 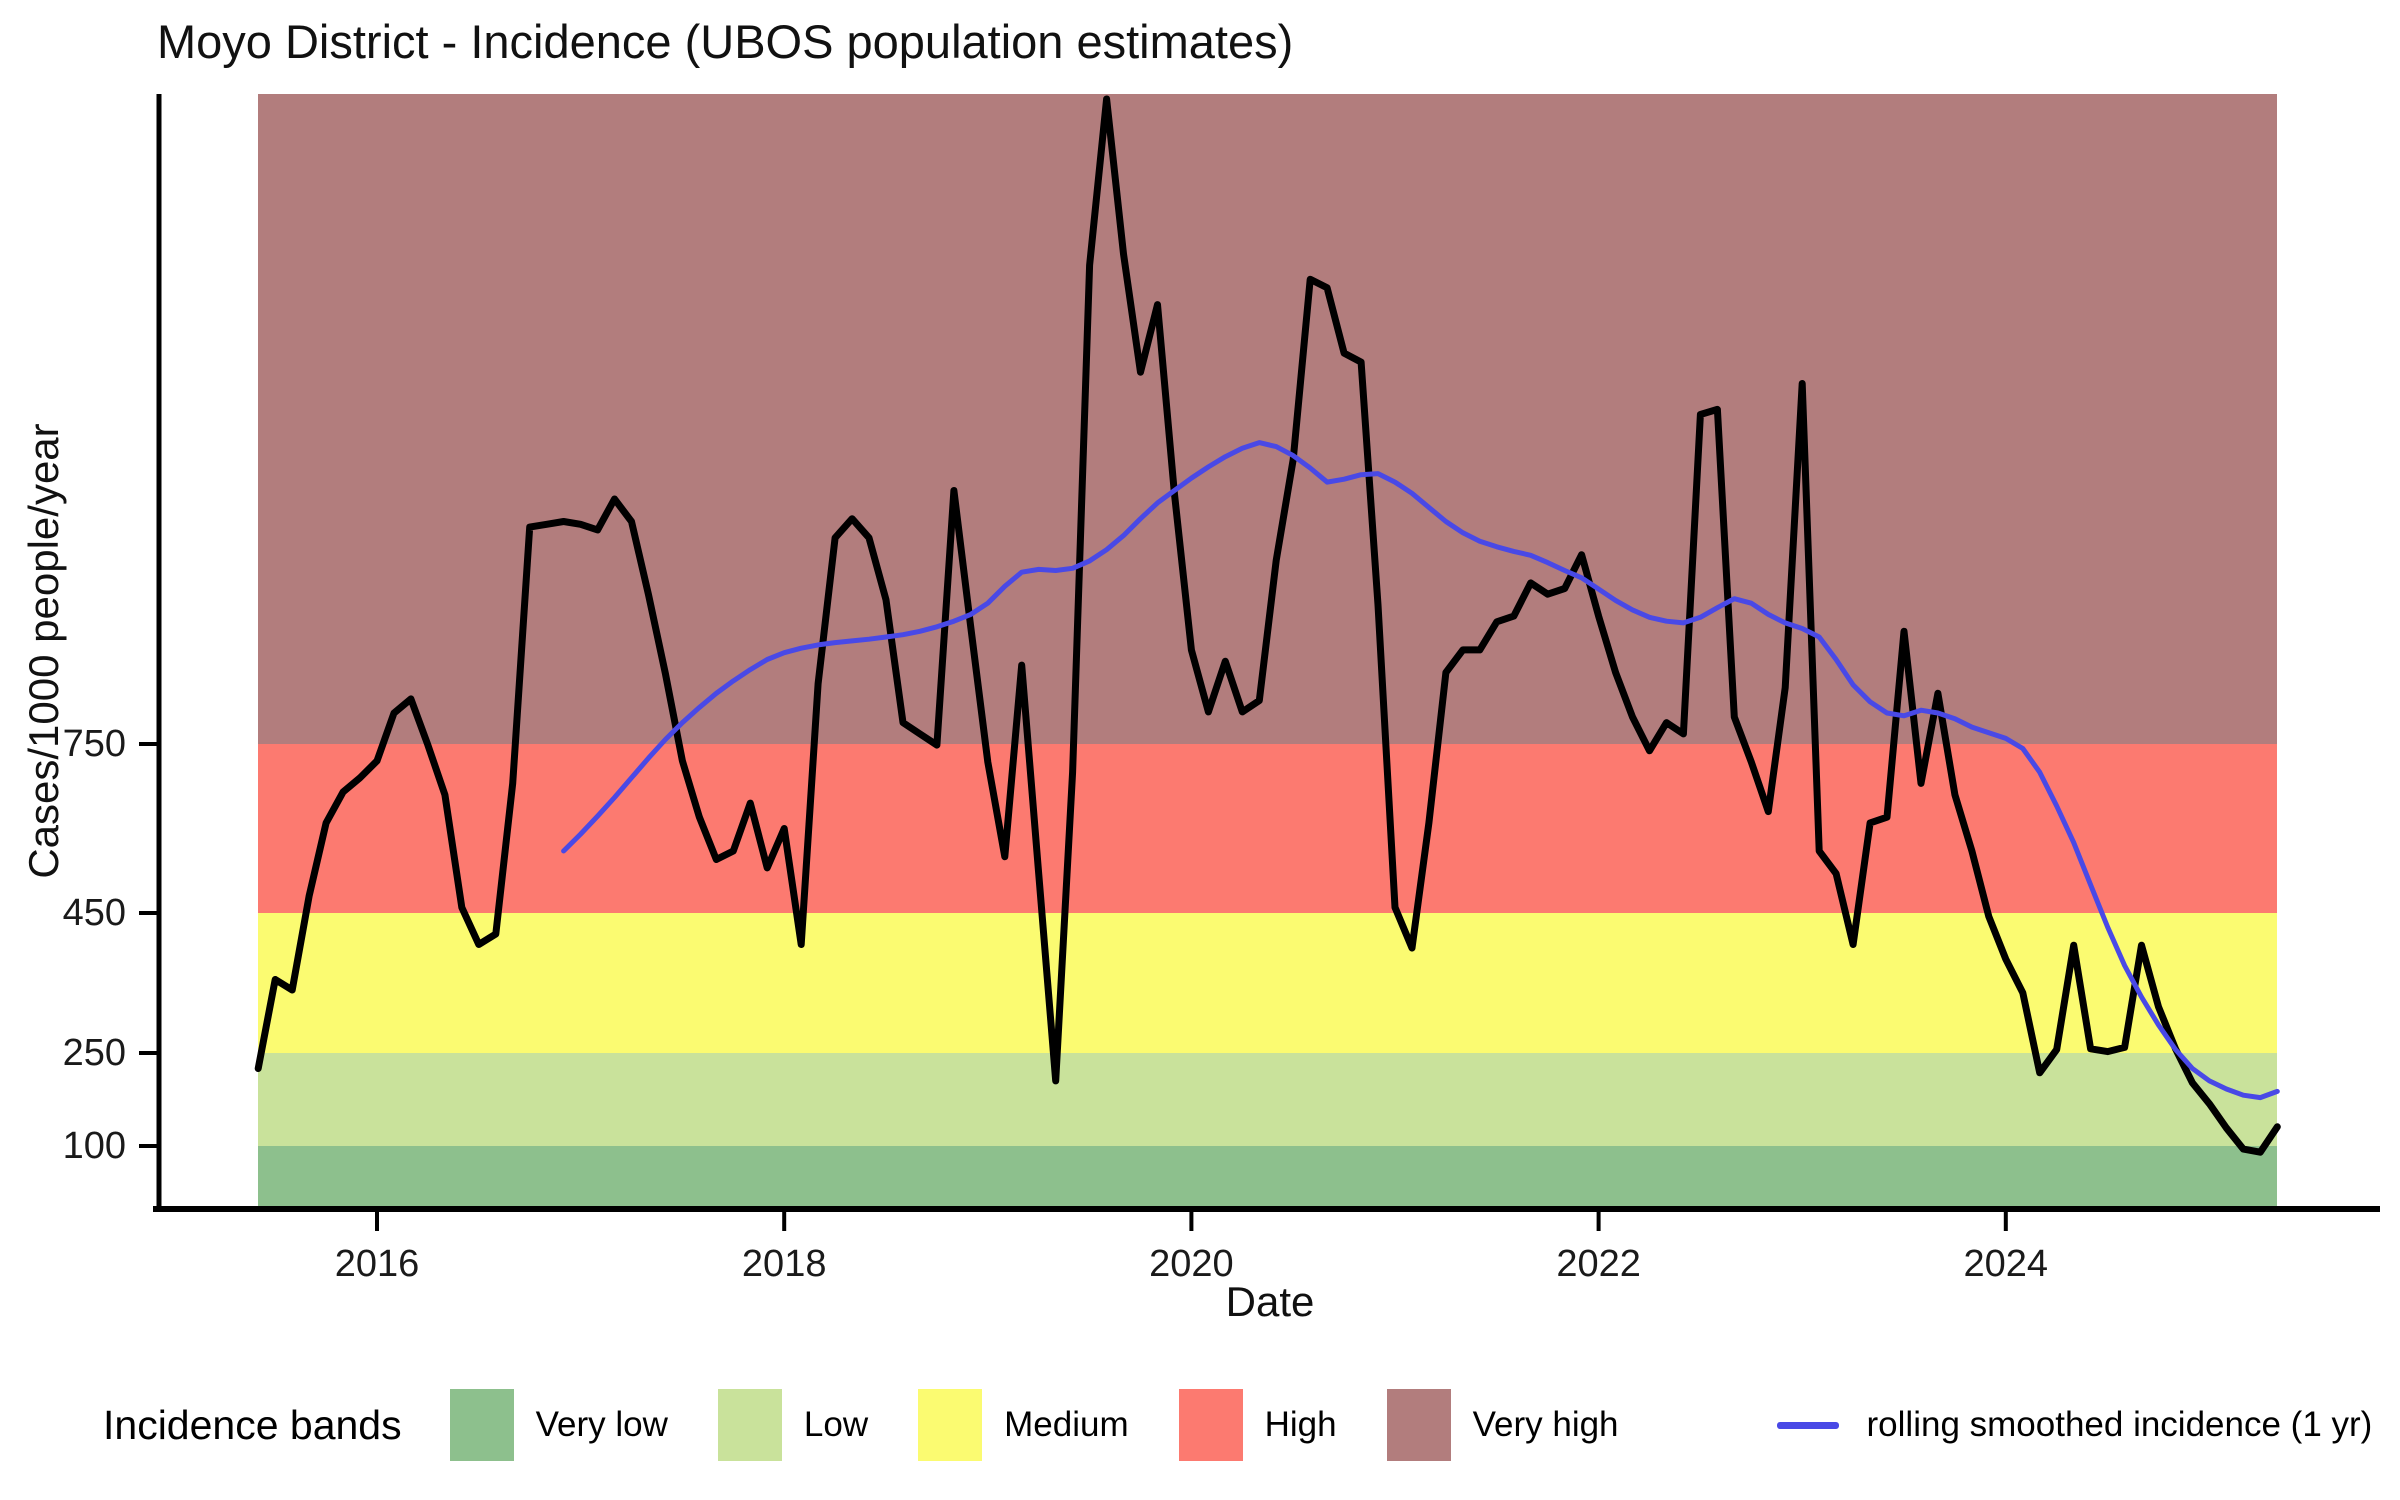 I want to click on legend-swatch-very-high, so click(x=1418, y=1425).